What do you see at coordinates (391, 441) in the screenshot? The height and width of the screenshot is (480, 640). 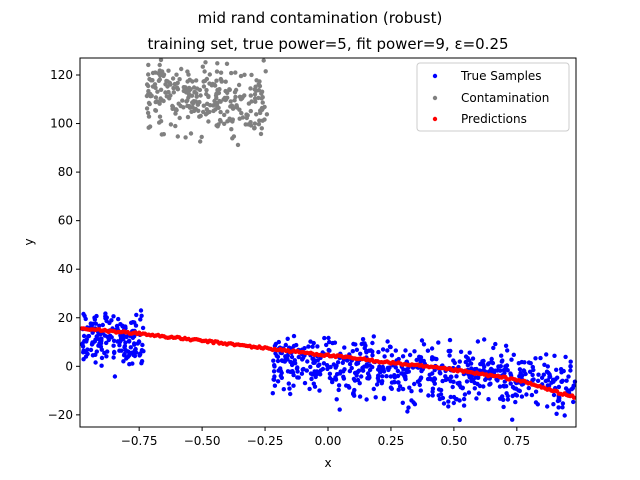 I see `x-tick-label: 0.25` at bounding box center [391, 441].